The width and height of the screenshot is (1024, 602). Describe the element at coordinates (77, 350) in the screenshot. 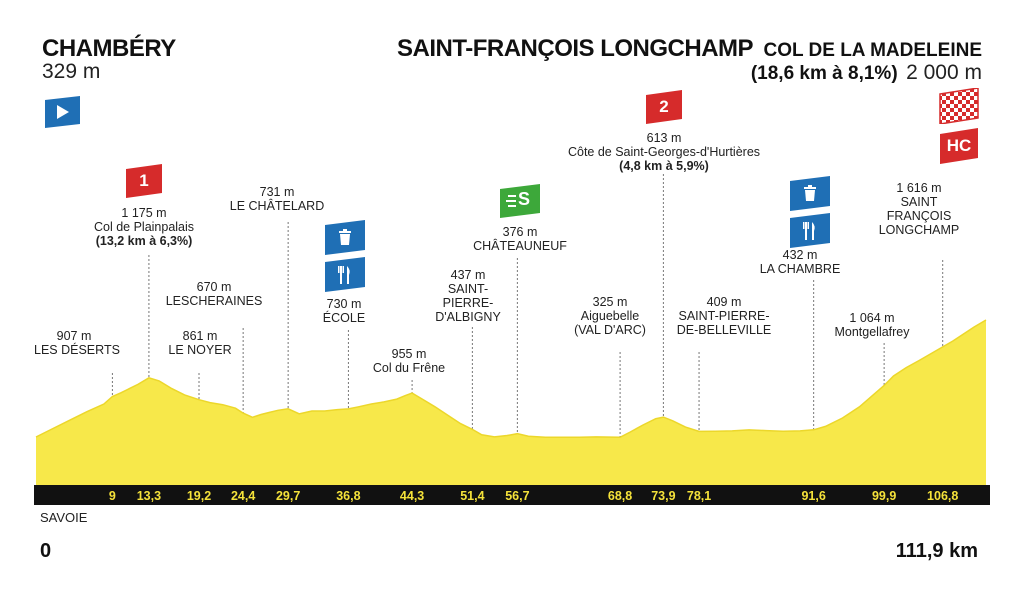

I see `place-name: LES DÉSERTS` at that location.